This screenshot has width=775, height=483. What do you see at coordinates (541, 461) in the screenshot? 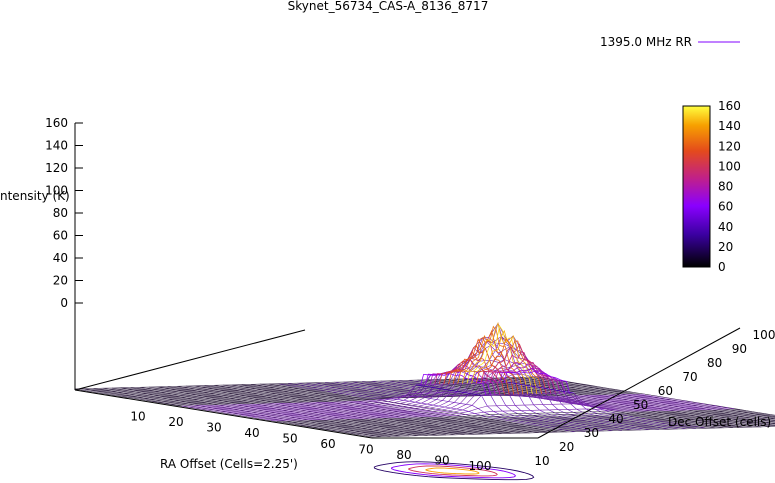
I see `y-tick-label: 10` at bounding box center [541, 461].